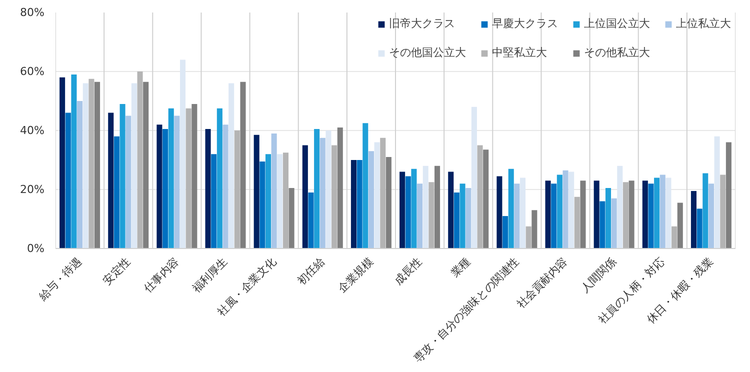 This screenshot has height=372, width=750. Describe the element at coordinates (617, 52) in the screenshot. I see `legend-label: その他私立大` at that location.